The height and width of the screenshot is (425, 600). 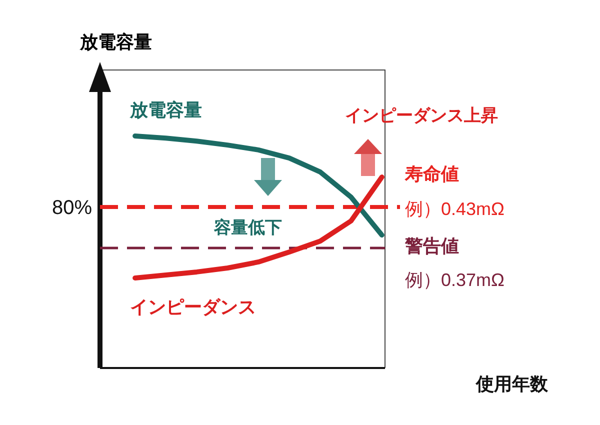 I want to click on text: 使用年数, so click(x=512, y=384).